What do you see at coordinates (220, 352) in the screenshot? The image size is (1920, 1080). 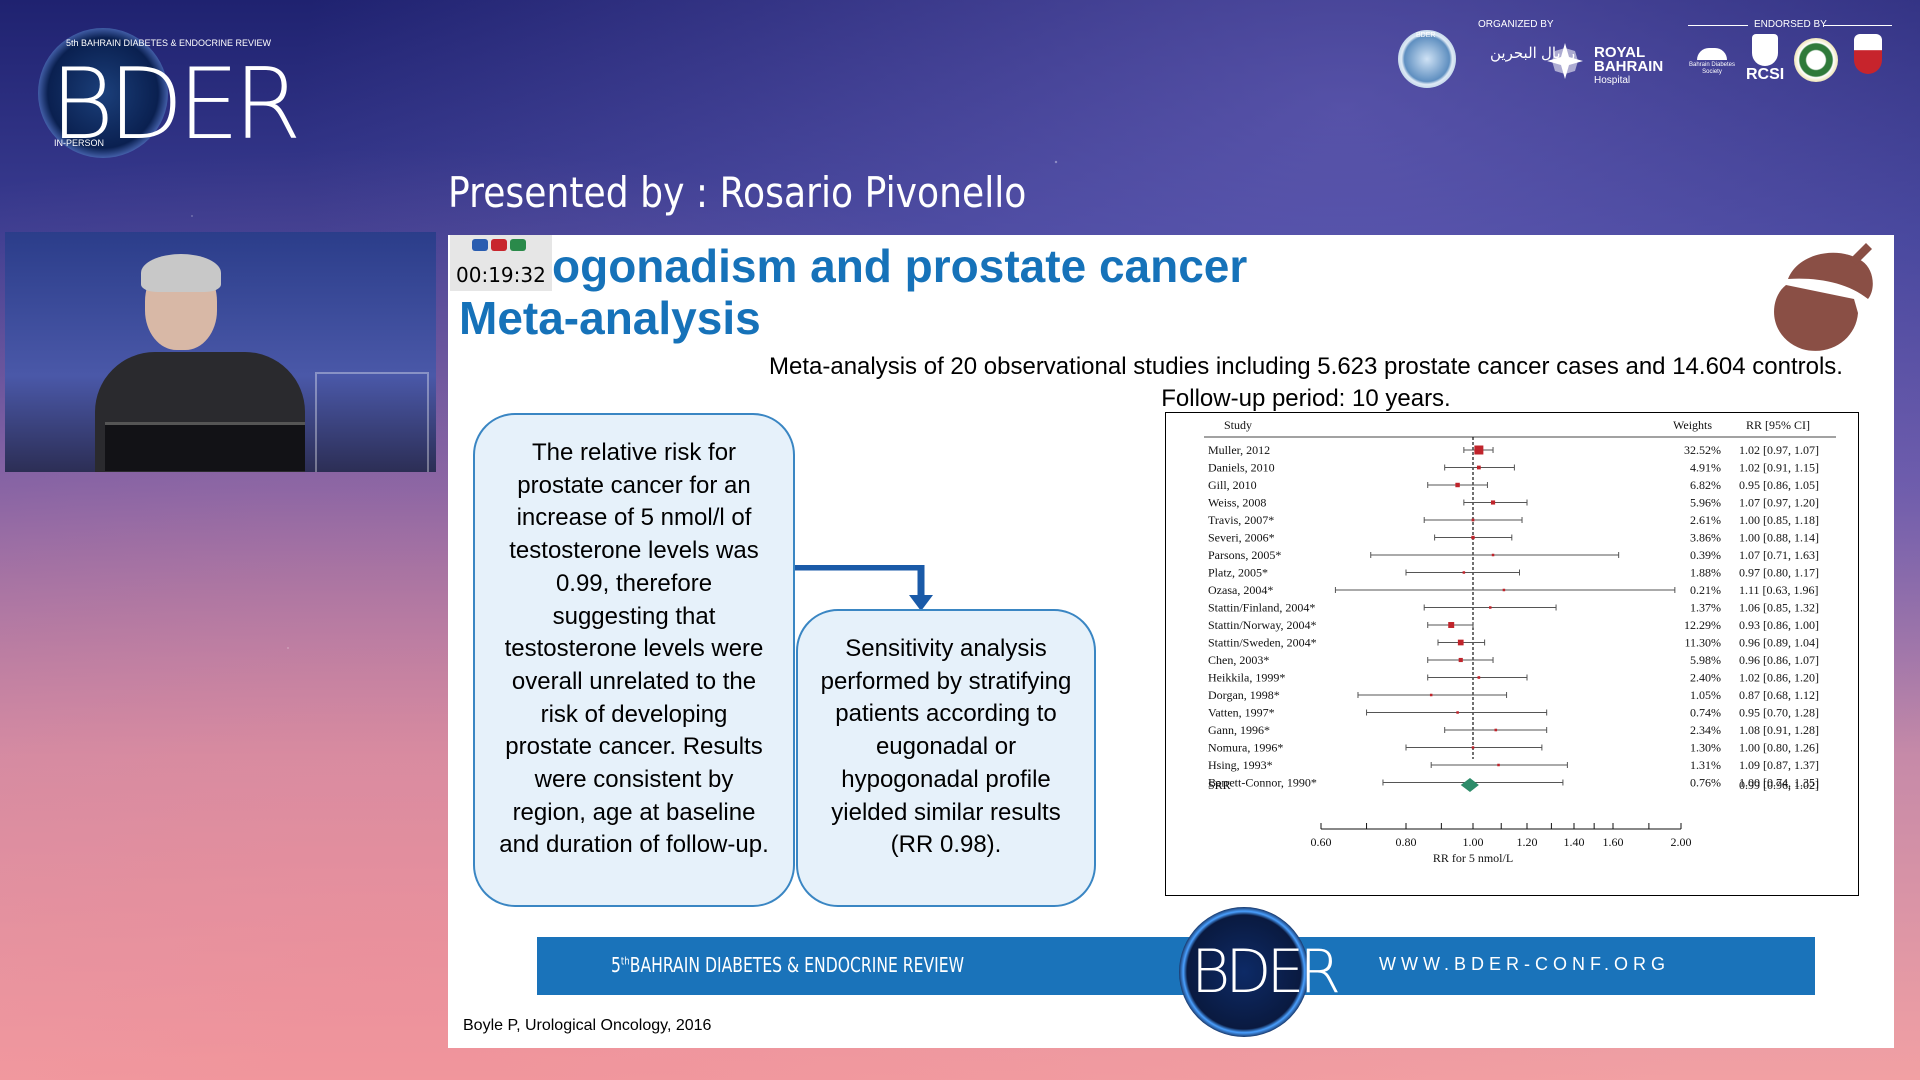 I see `speaker-video` at bounding box center [220, 352].